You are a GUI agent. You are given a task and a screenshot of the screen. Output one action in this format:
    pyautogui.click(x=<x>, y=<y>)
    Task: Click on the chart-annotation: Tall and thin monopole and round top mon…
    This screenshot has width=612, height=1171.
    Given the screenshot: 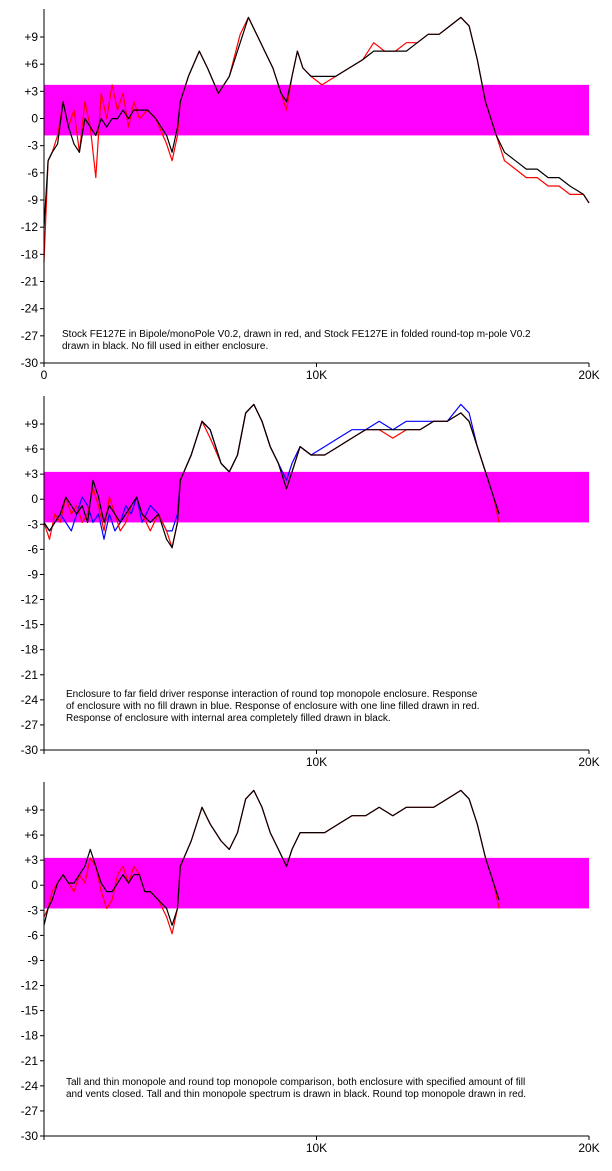 What is the action you would take?
    pyautogui.click(x=295, y=1082)
    